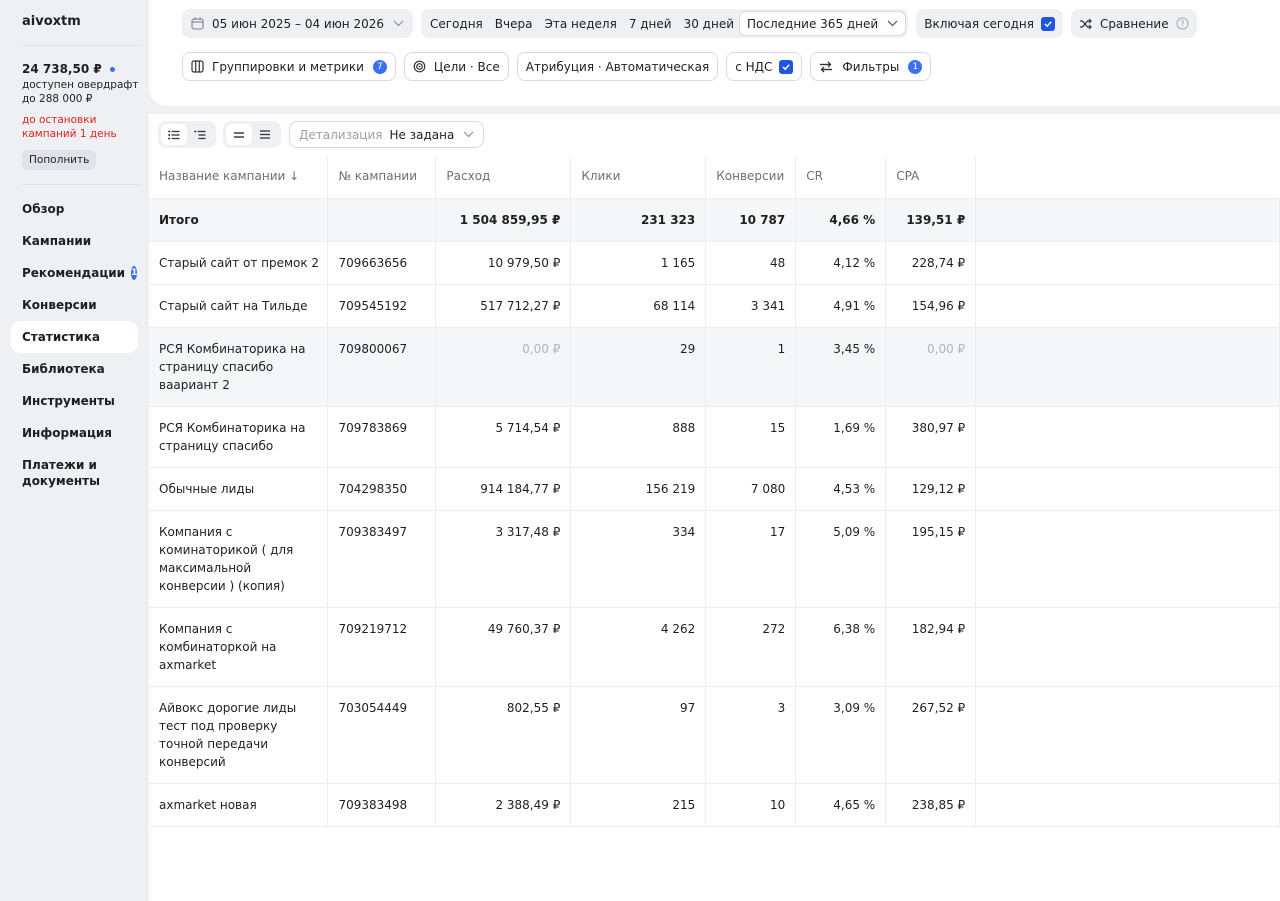 This screenshot has height=901, width=1280. What do you see at coordinates (419, 66) in the screenshot?
I see `target-icon` at bounding box center [419, 66].